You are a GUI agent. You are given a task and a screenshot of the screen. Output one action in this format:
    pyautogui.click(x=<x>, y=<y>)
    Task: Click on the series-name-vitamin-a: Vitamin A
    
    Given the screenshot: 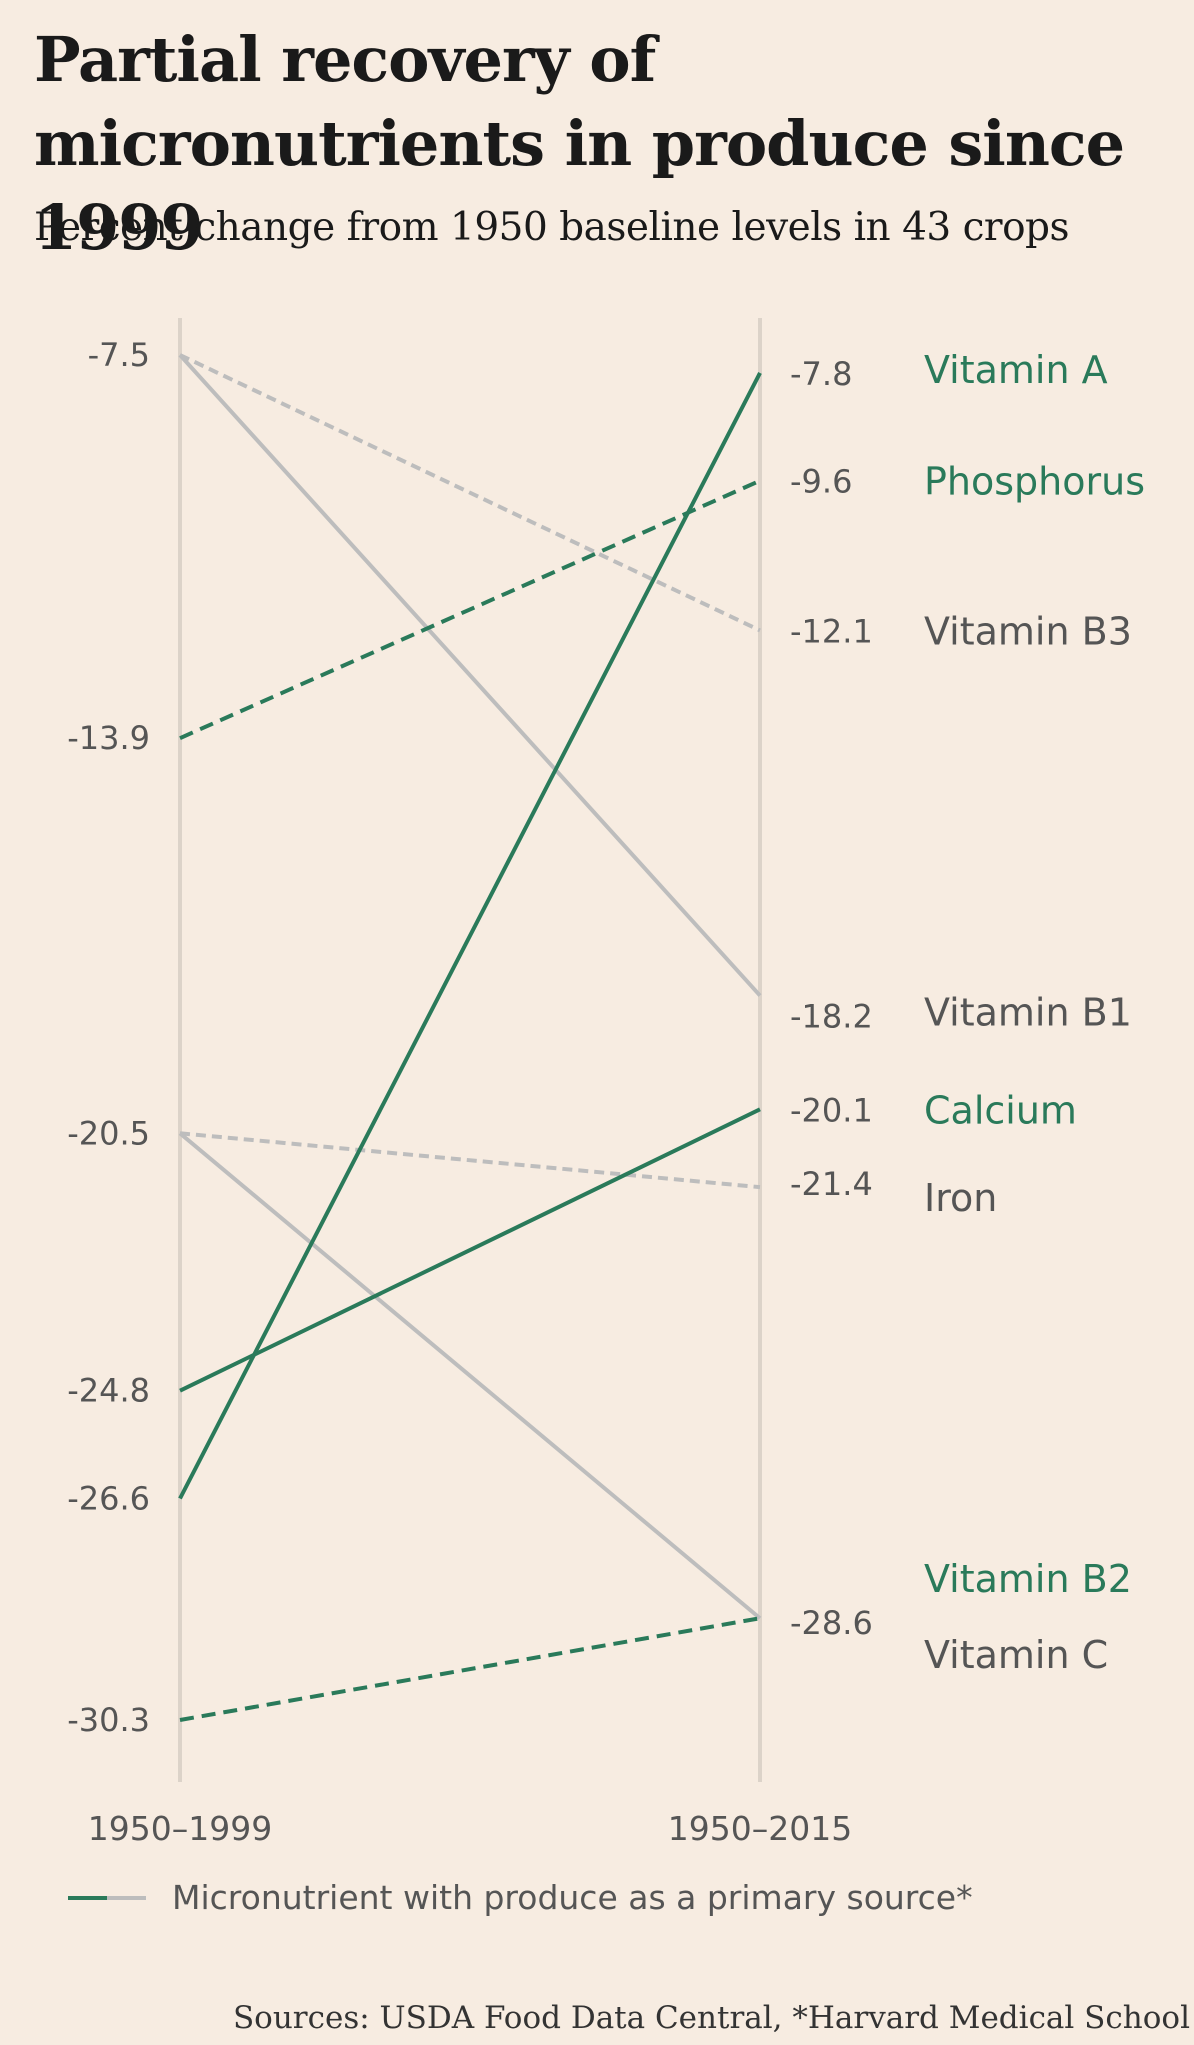 What is the action you would take?
    pyautogui.click(x=1016, y=370)
    